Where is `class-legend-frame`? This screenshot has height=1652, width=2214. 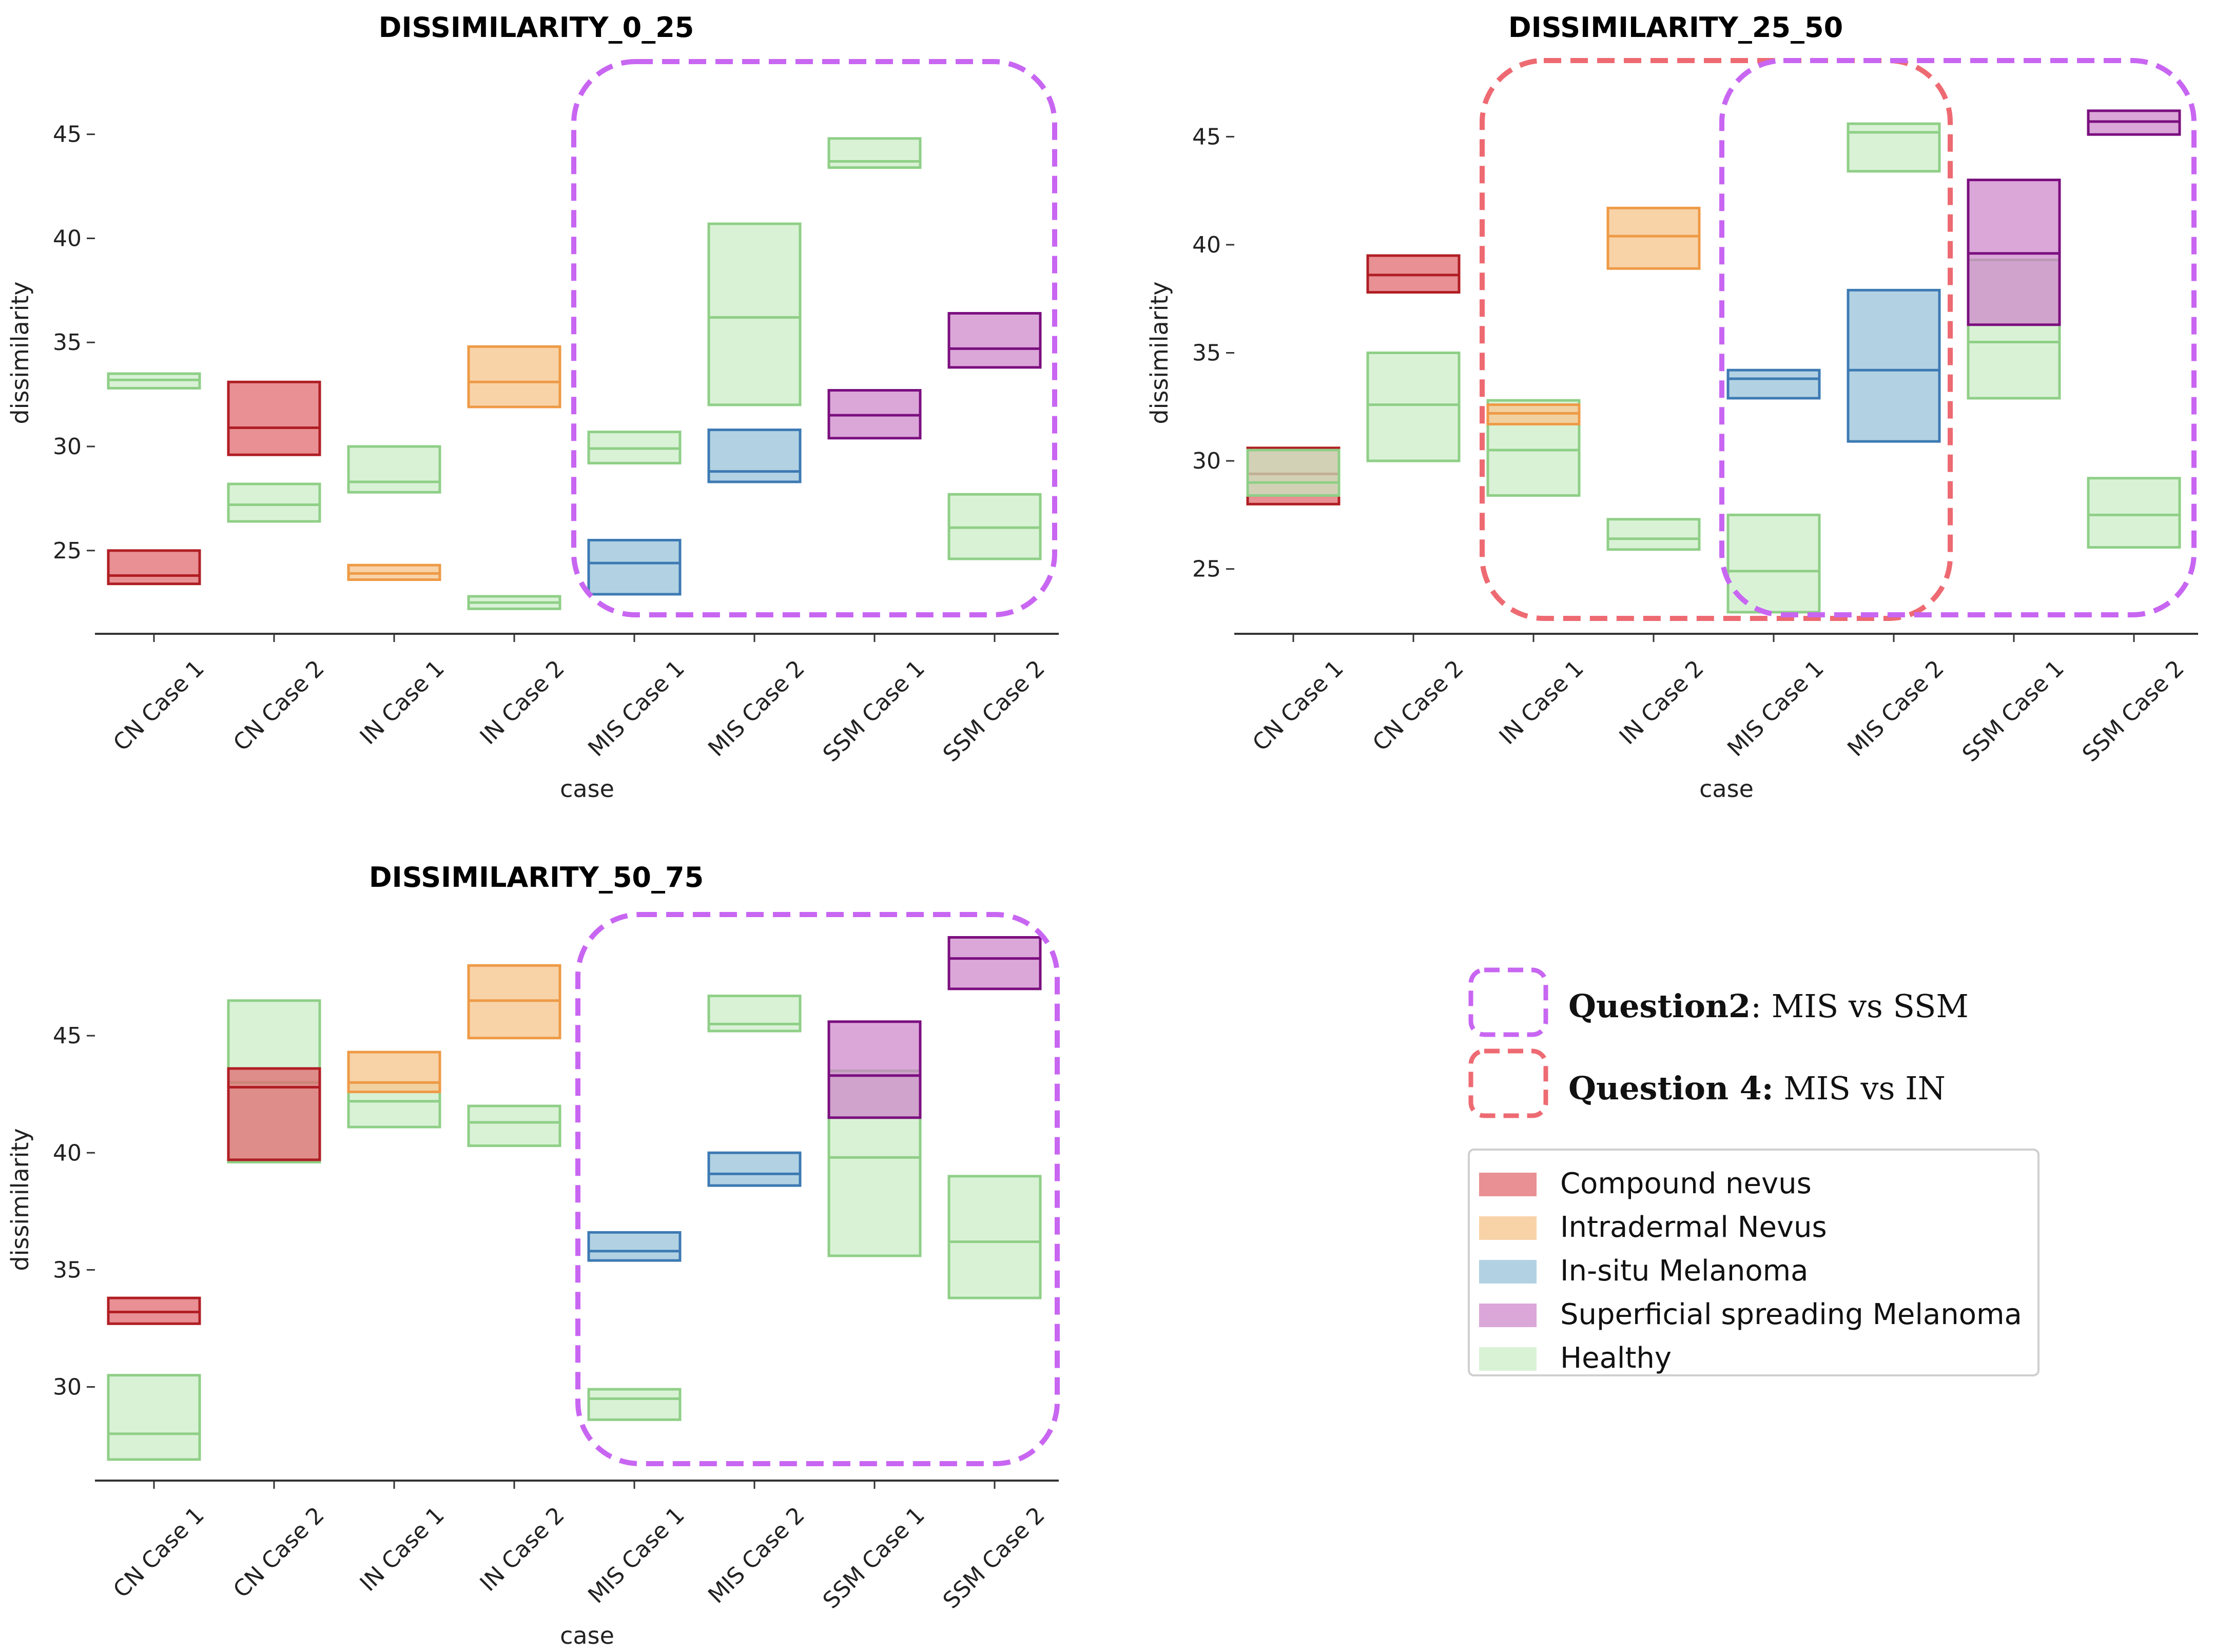 class-legend-frame is located at coordinates (1754, 1262).